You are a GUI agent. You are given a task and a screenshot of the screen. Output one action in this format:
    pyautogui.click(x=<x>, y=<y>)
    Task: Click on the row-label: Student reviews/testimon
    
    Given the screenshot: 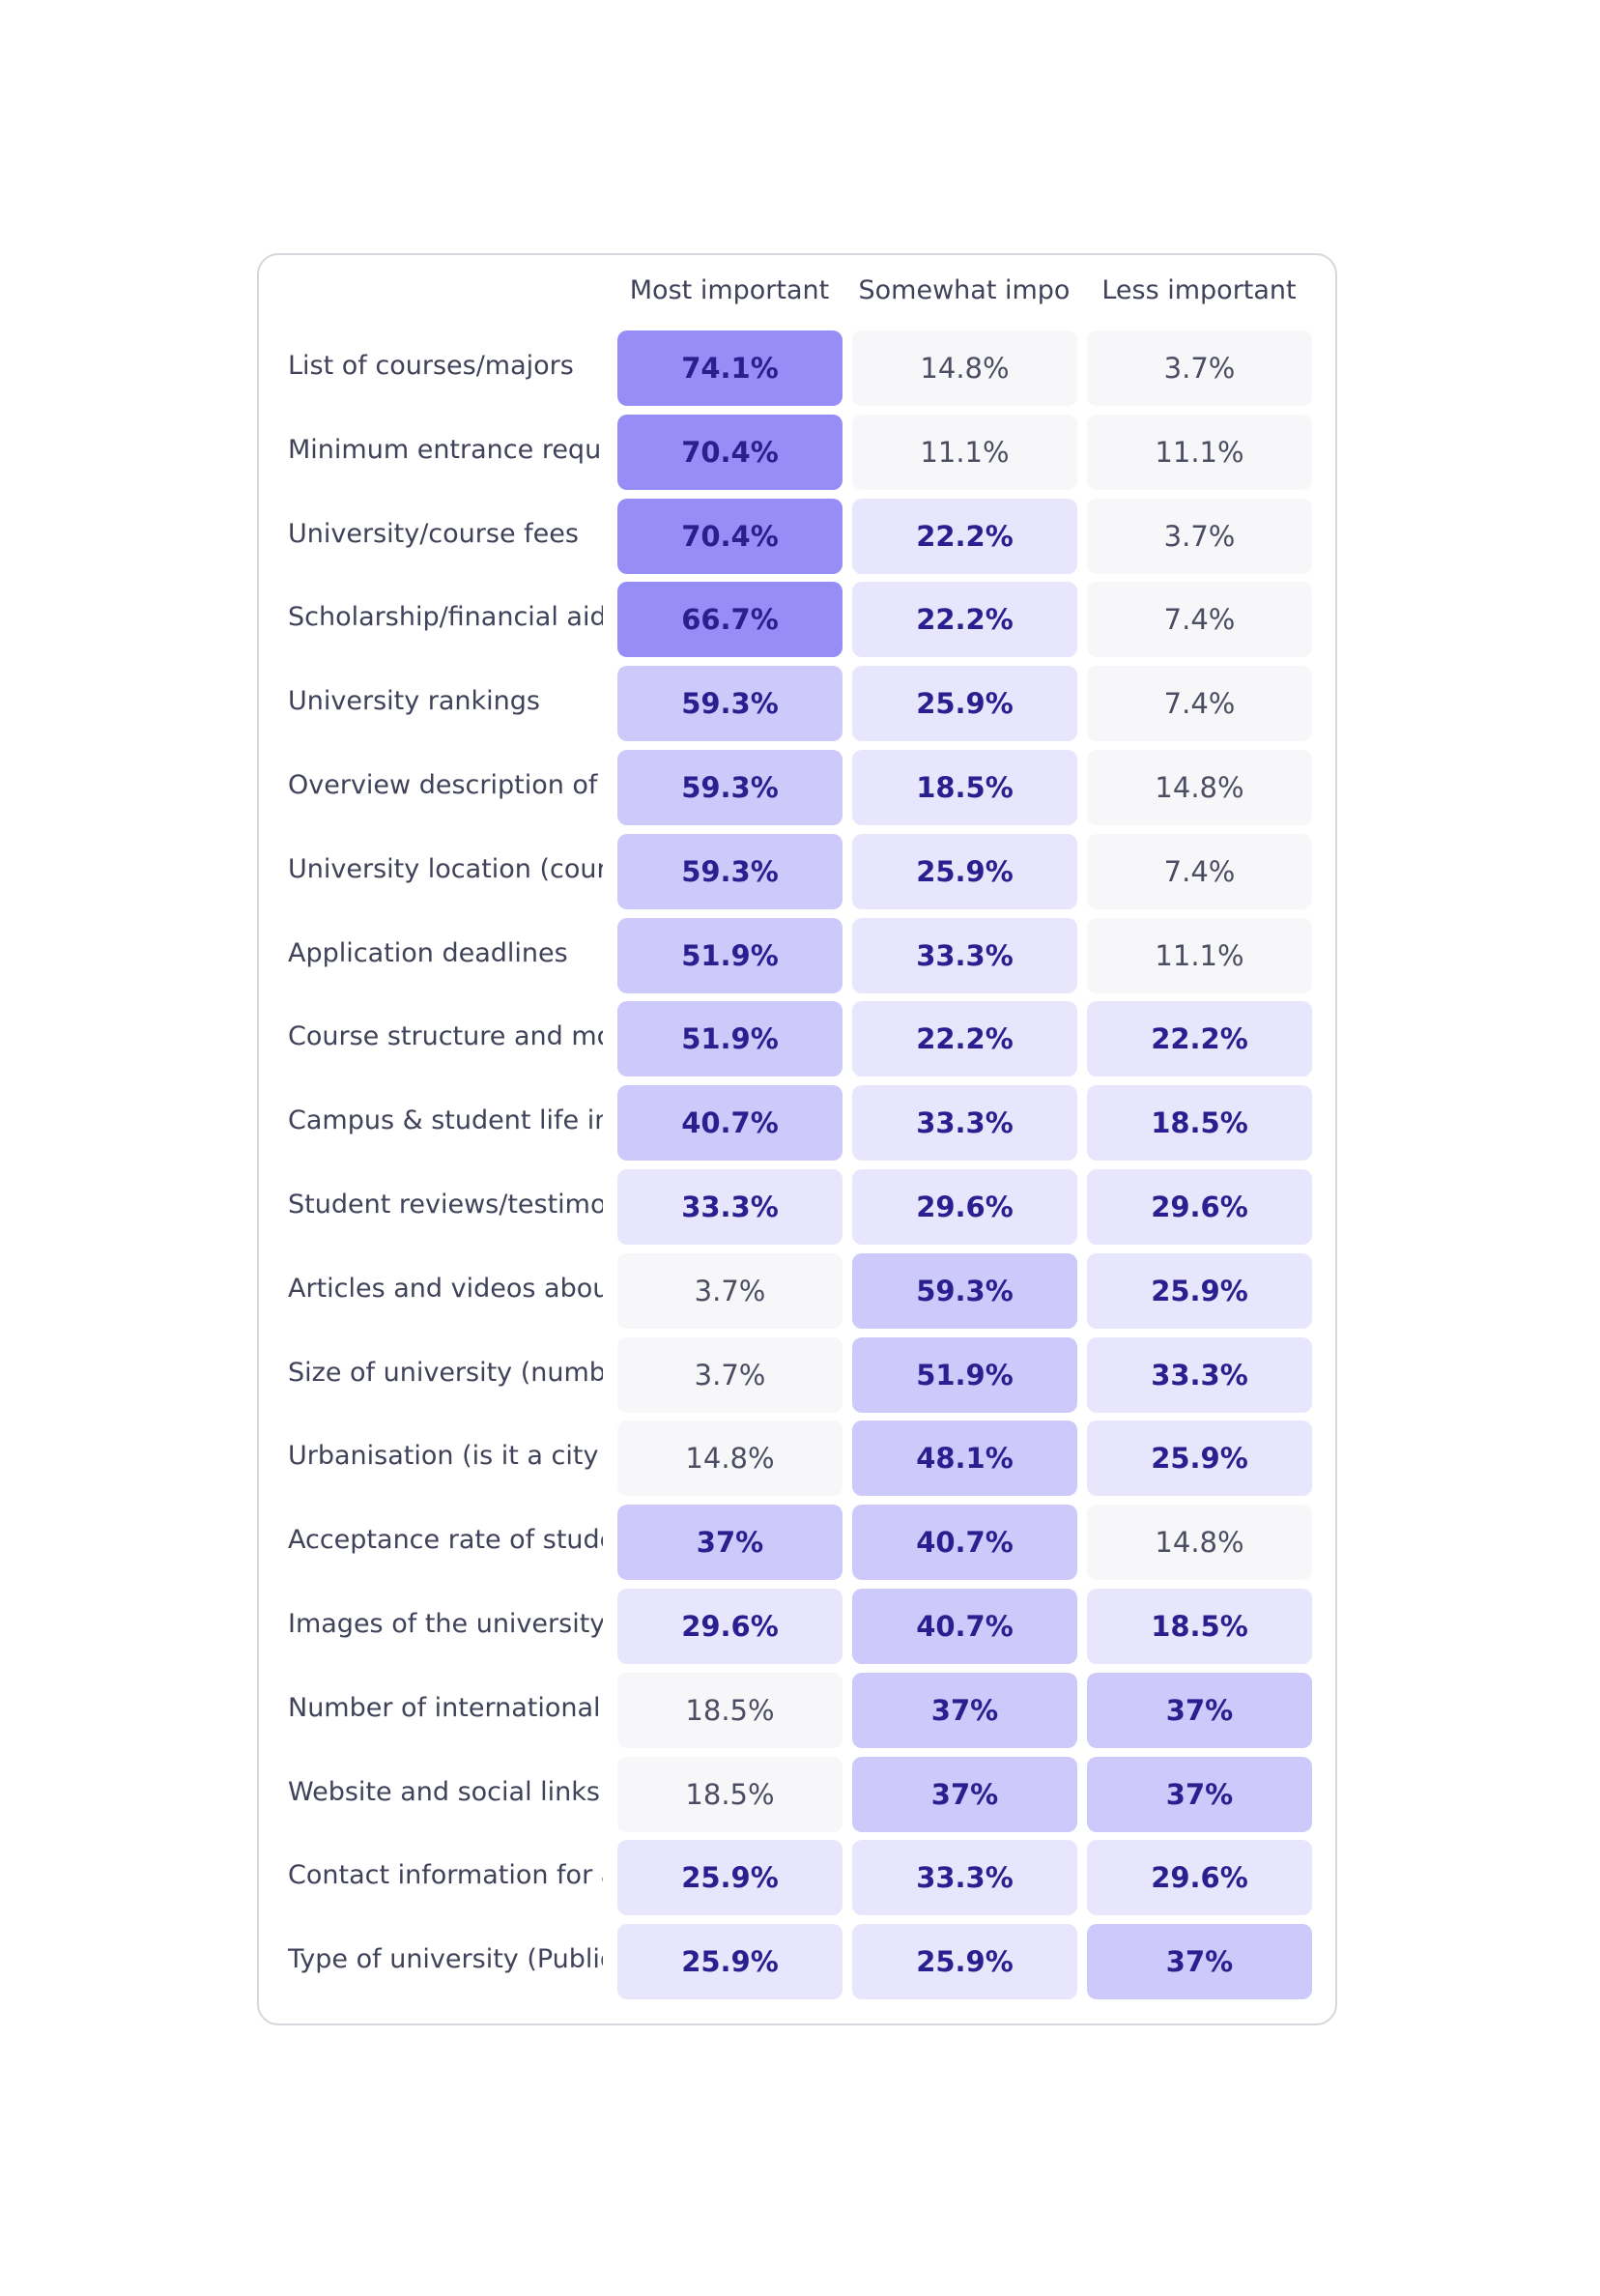 What is the action you would take?
    pyautogui.click(x=445, y=1205)
    